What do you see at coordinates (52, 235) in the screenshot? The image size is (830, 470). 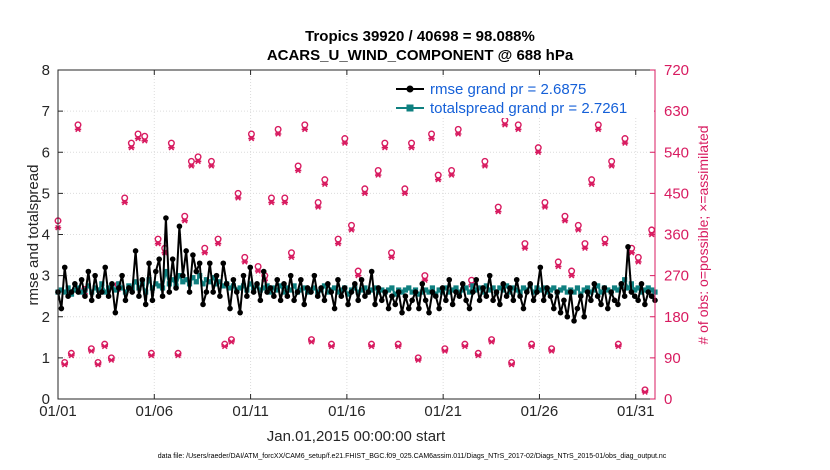 I see `y-axis-left: 0 1 2 3 4 5 6 7 8` at bounding box center [52, 235].